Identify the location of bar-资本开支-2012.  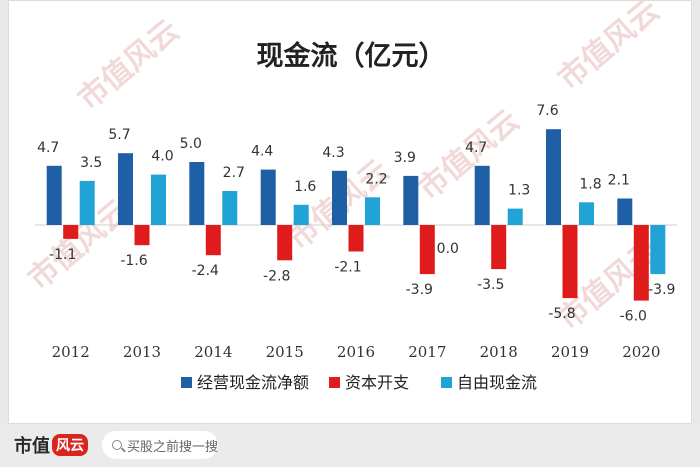
(71, 232).